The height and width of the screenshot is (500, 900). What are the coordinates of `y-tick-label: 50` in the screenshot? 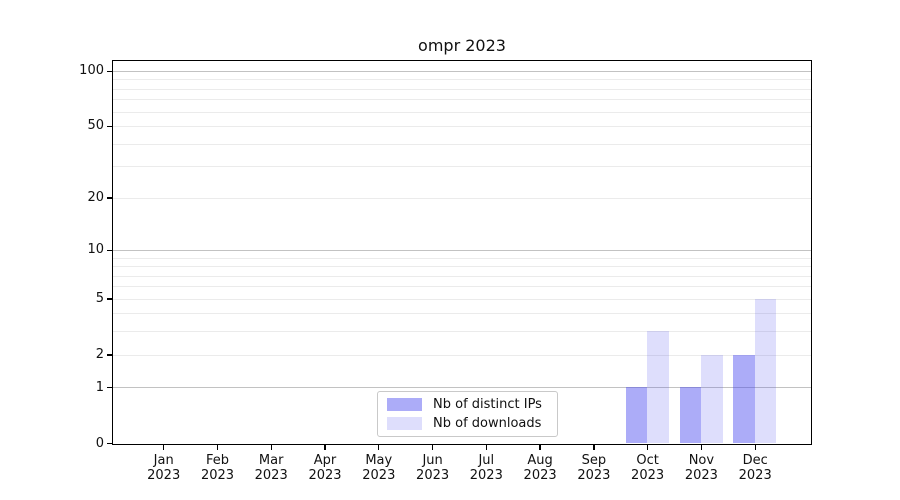 It's located at (95, 126).